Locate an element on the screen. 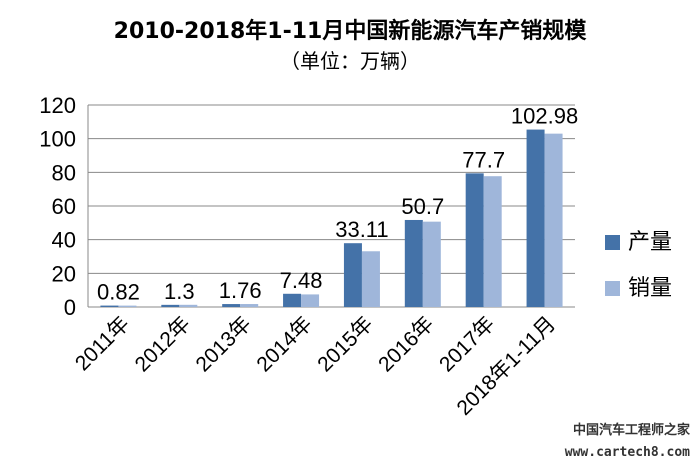 This screenshot has width=700, height=466. y-tick-label: 60 is located at coordinates (64, 206).